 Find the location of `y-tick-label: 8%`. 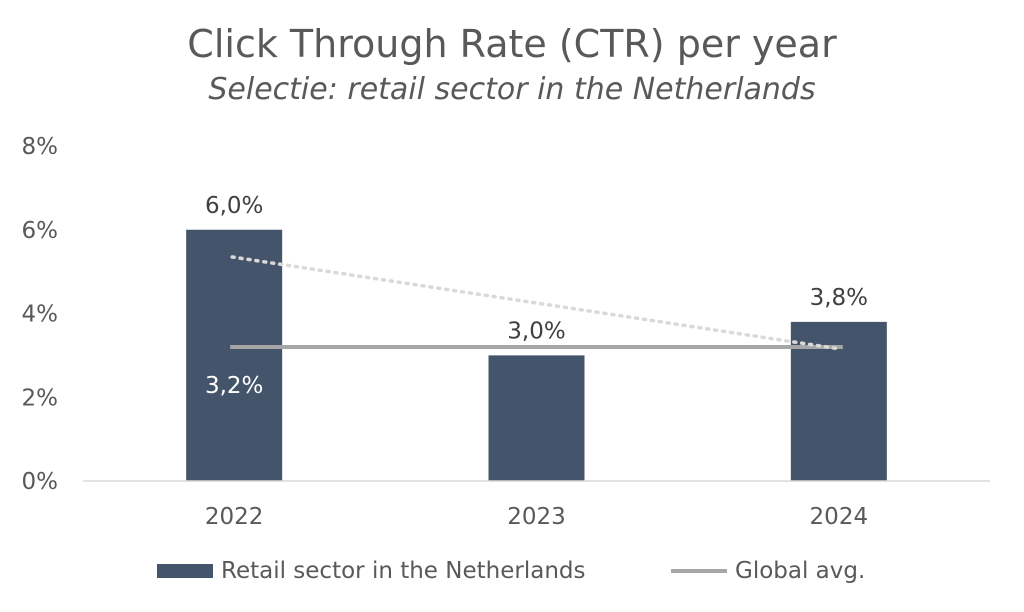

y-tick-label: 8% is located at coordinates (40, 147).